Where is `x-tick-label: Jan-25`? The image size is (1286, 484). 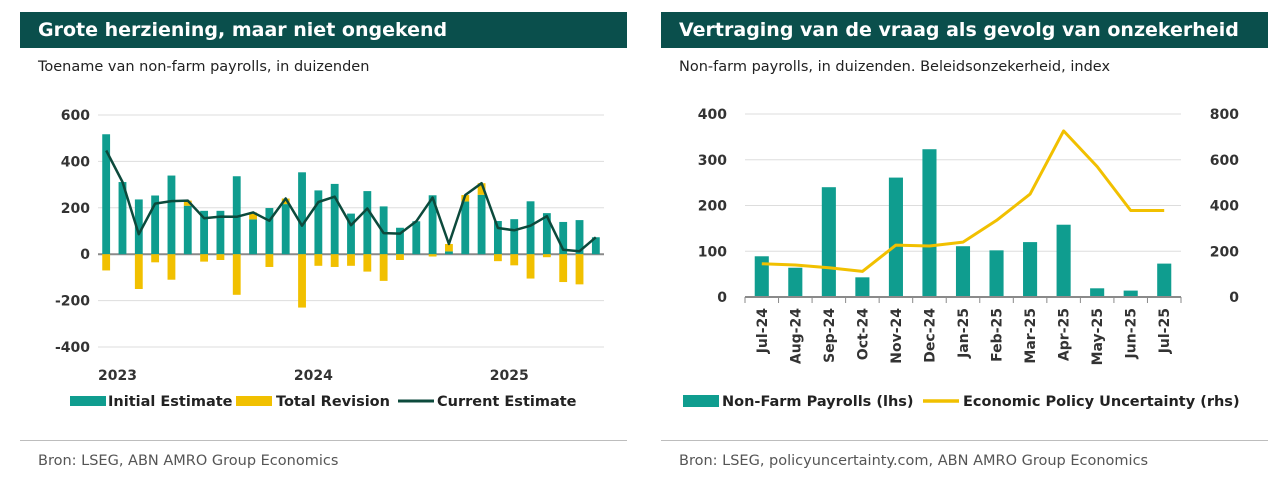
x-tick-label: Jan-25 is located at coordinates (964, 333).